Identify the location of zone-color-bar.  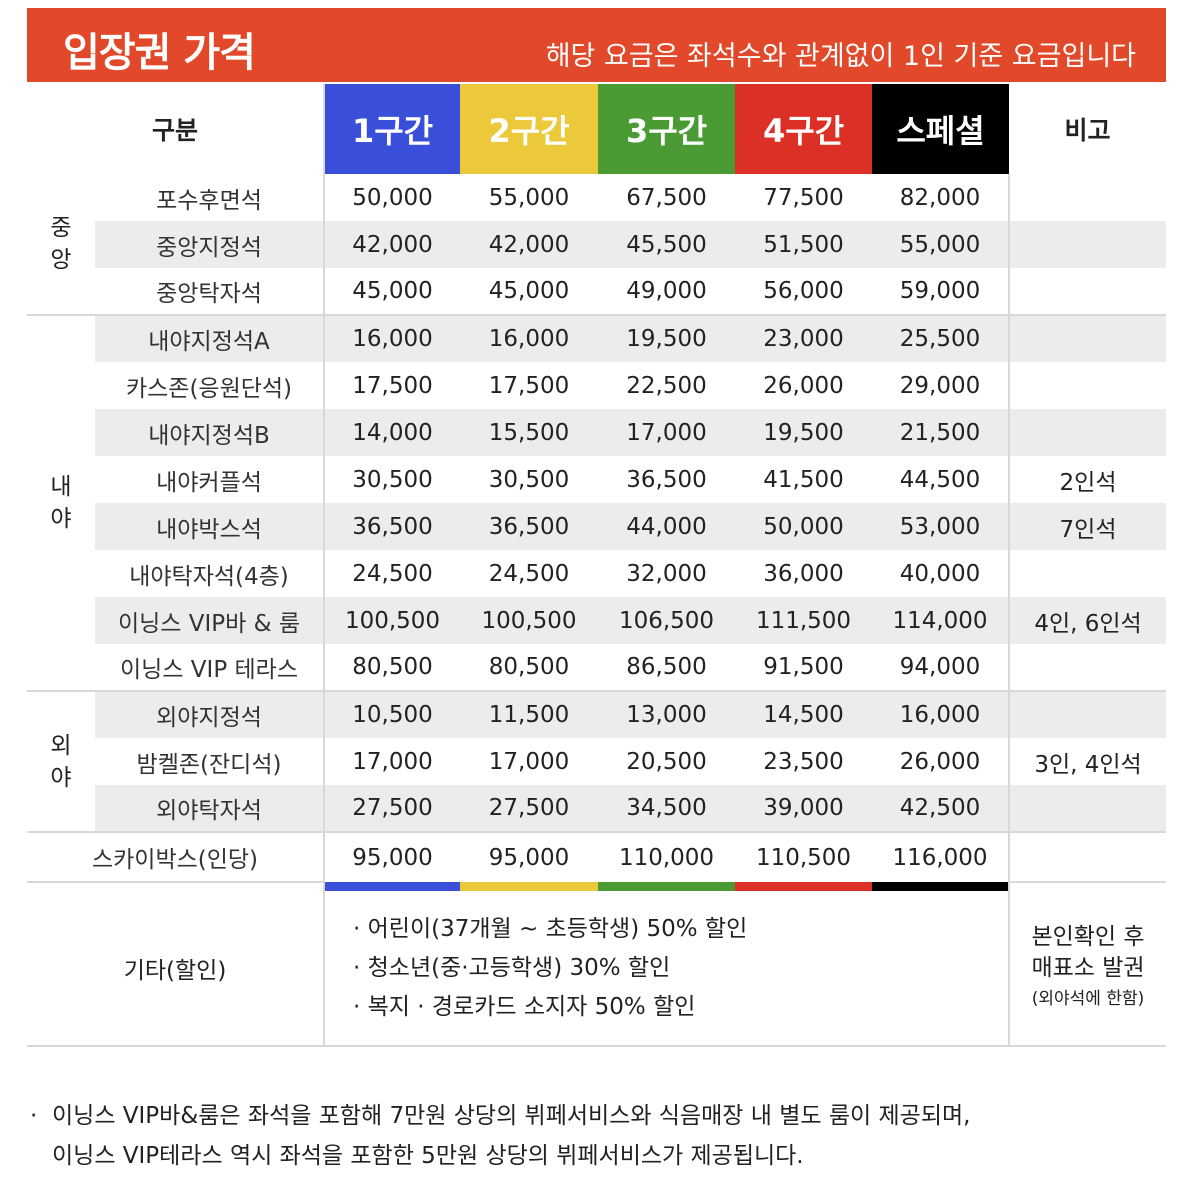
(597, 886).